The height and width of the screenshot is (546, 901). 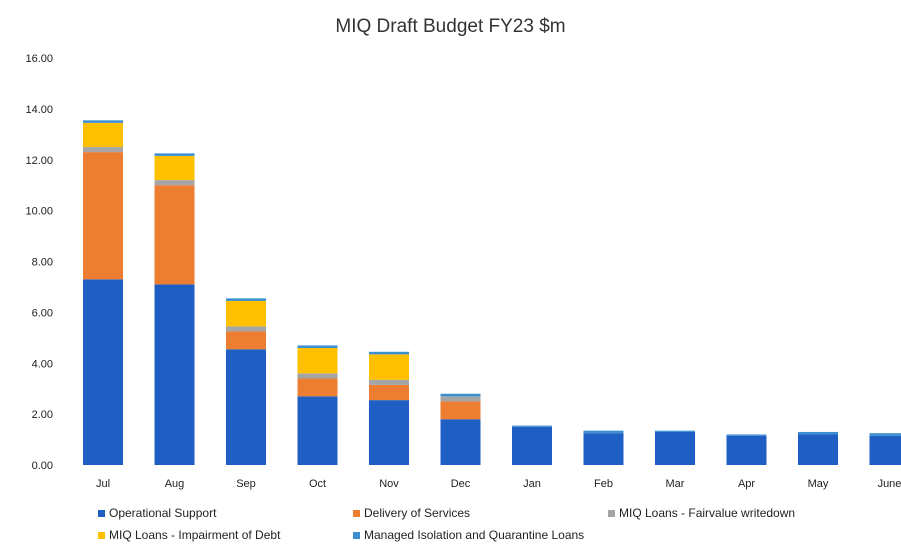 What do you see at coordinates (417, 513) in the screenshot?
I see `legend-label: Delivery of Services` at bounding box center [417, 513].